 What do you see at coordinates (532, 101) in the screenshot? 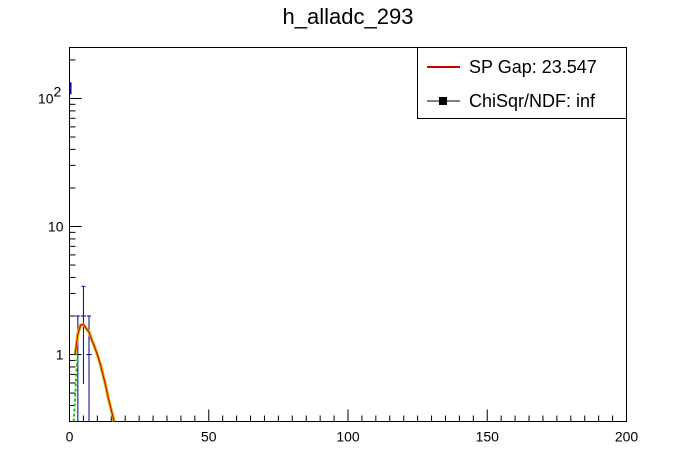
I see `legend-label-chisqr: ChiSqr/NDF: inf` at bounding box center [532, 101].